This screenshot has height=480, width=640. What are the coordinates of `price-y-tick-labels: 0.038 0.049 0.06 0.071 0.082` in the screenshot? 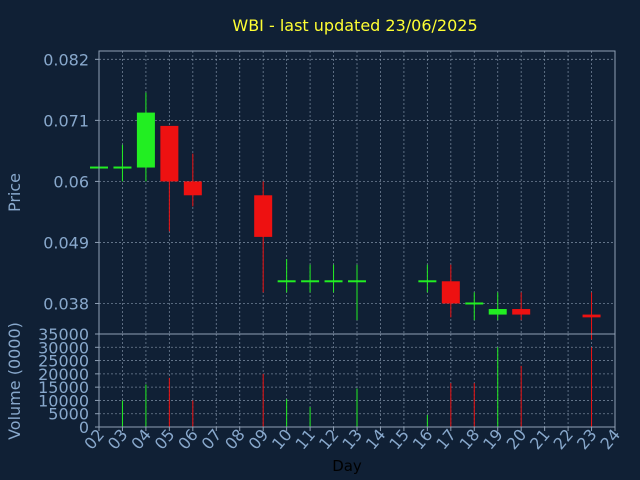 It's located at (71, 181).